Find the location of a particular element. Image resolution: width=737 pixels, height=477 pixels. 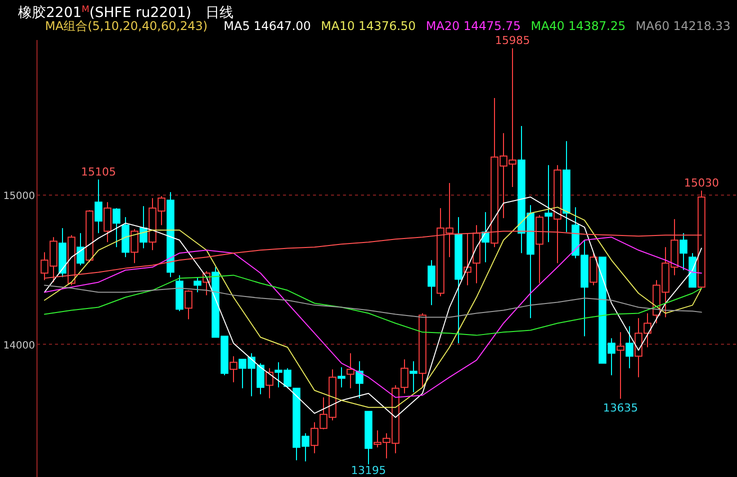

chart-title: 橡胶2201$^{M}$(SHFE ru2201) is located at coordinates (105, 13).